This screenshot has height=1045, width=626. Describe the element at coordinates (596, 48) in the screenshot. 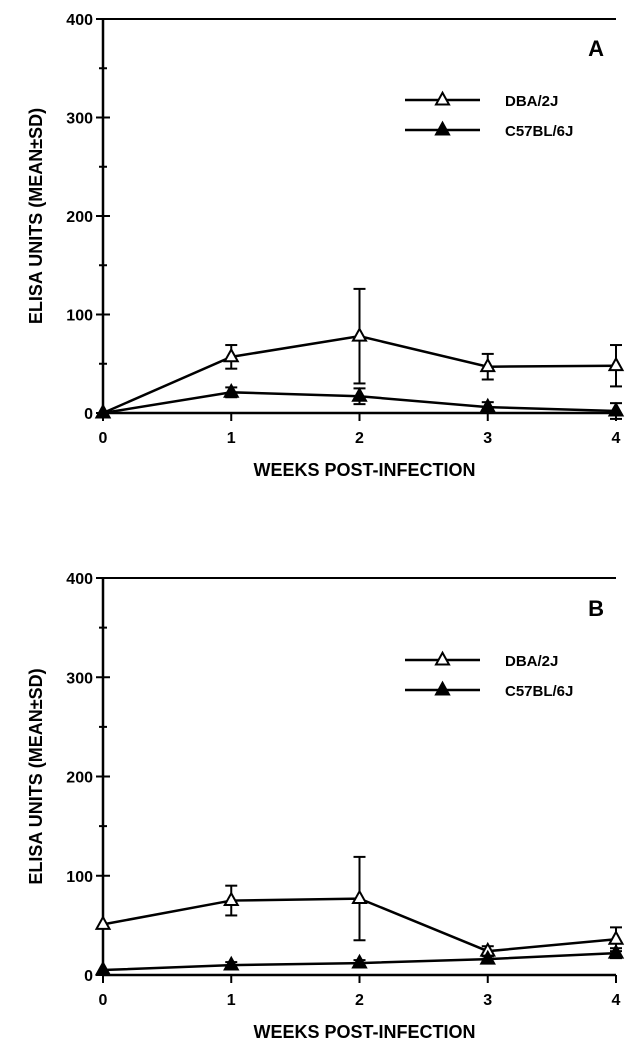

I see `panel-letter: A` at that location.